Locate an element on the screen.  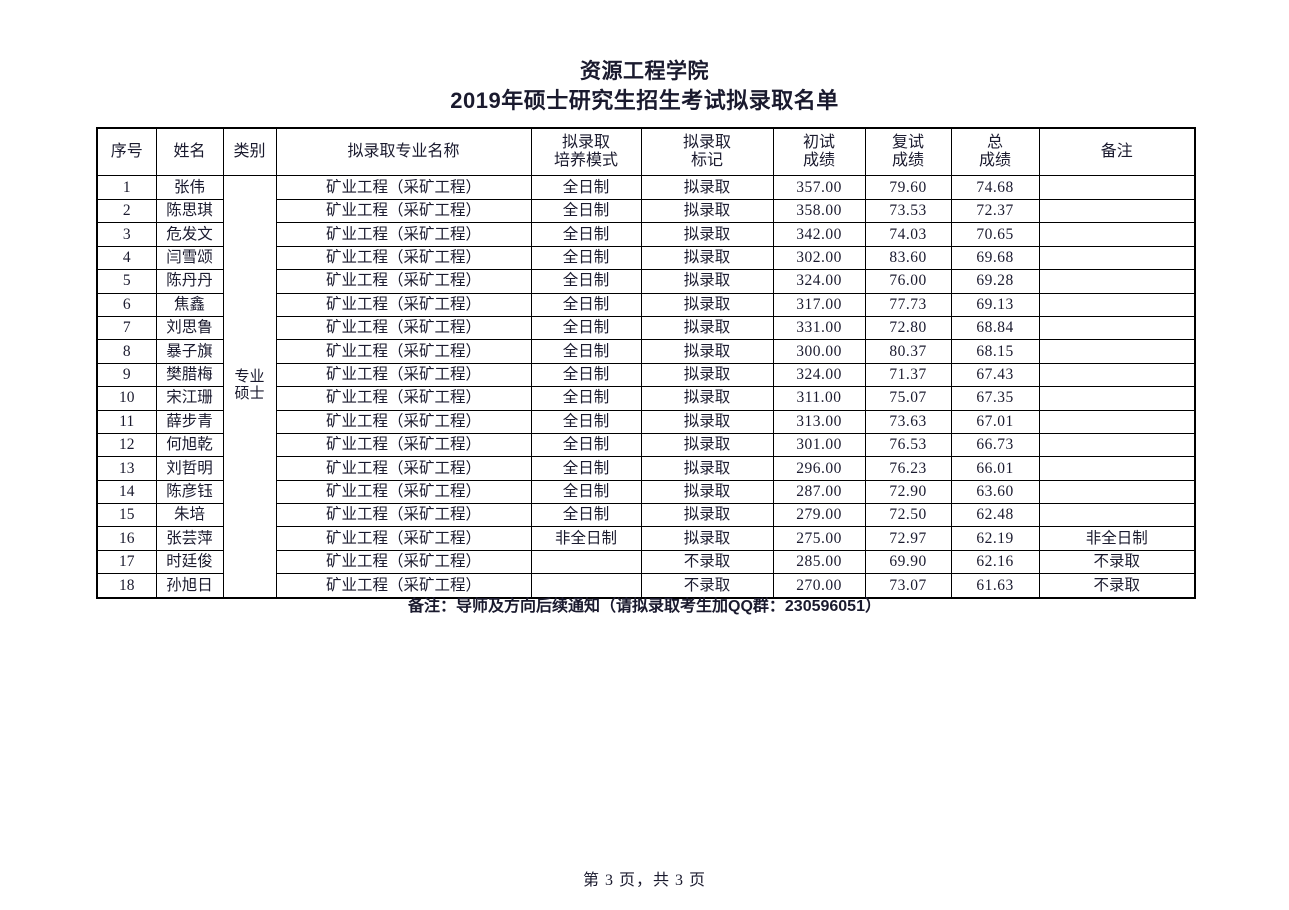
cell-index: 12 is located at coordinates (126, 445).